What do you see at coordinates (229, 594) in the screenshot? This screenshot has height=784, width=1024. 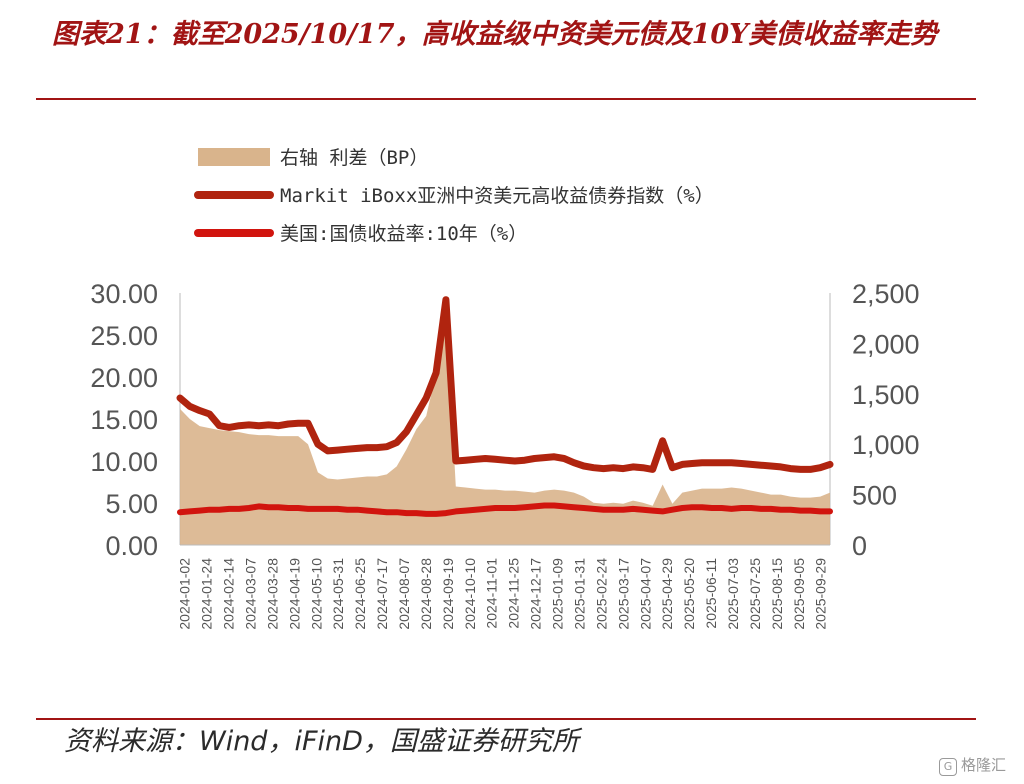 I see `x-tick-label: 2024-02-14` at bounding box center [229, 594].